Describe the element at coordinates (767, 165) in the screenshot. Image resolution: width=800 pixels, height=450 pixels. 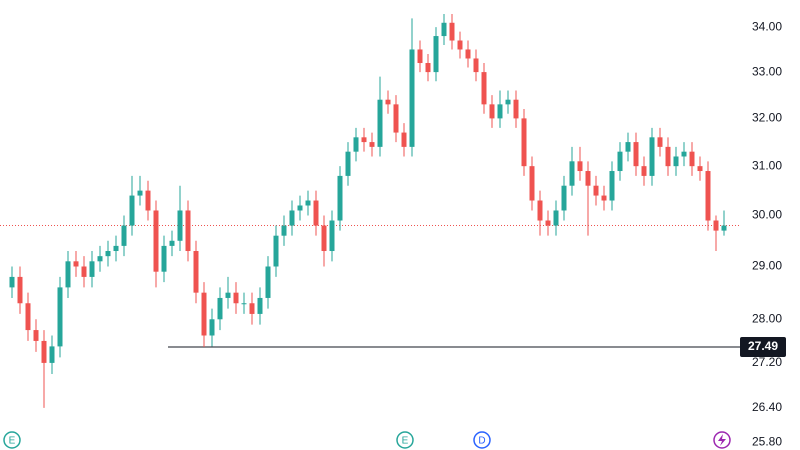
I see `y-tick-label: 31.00` at that location.